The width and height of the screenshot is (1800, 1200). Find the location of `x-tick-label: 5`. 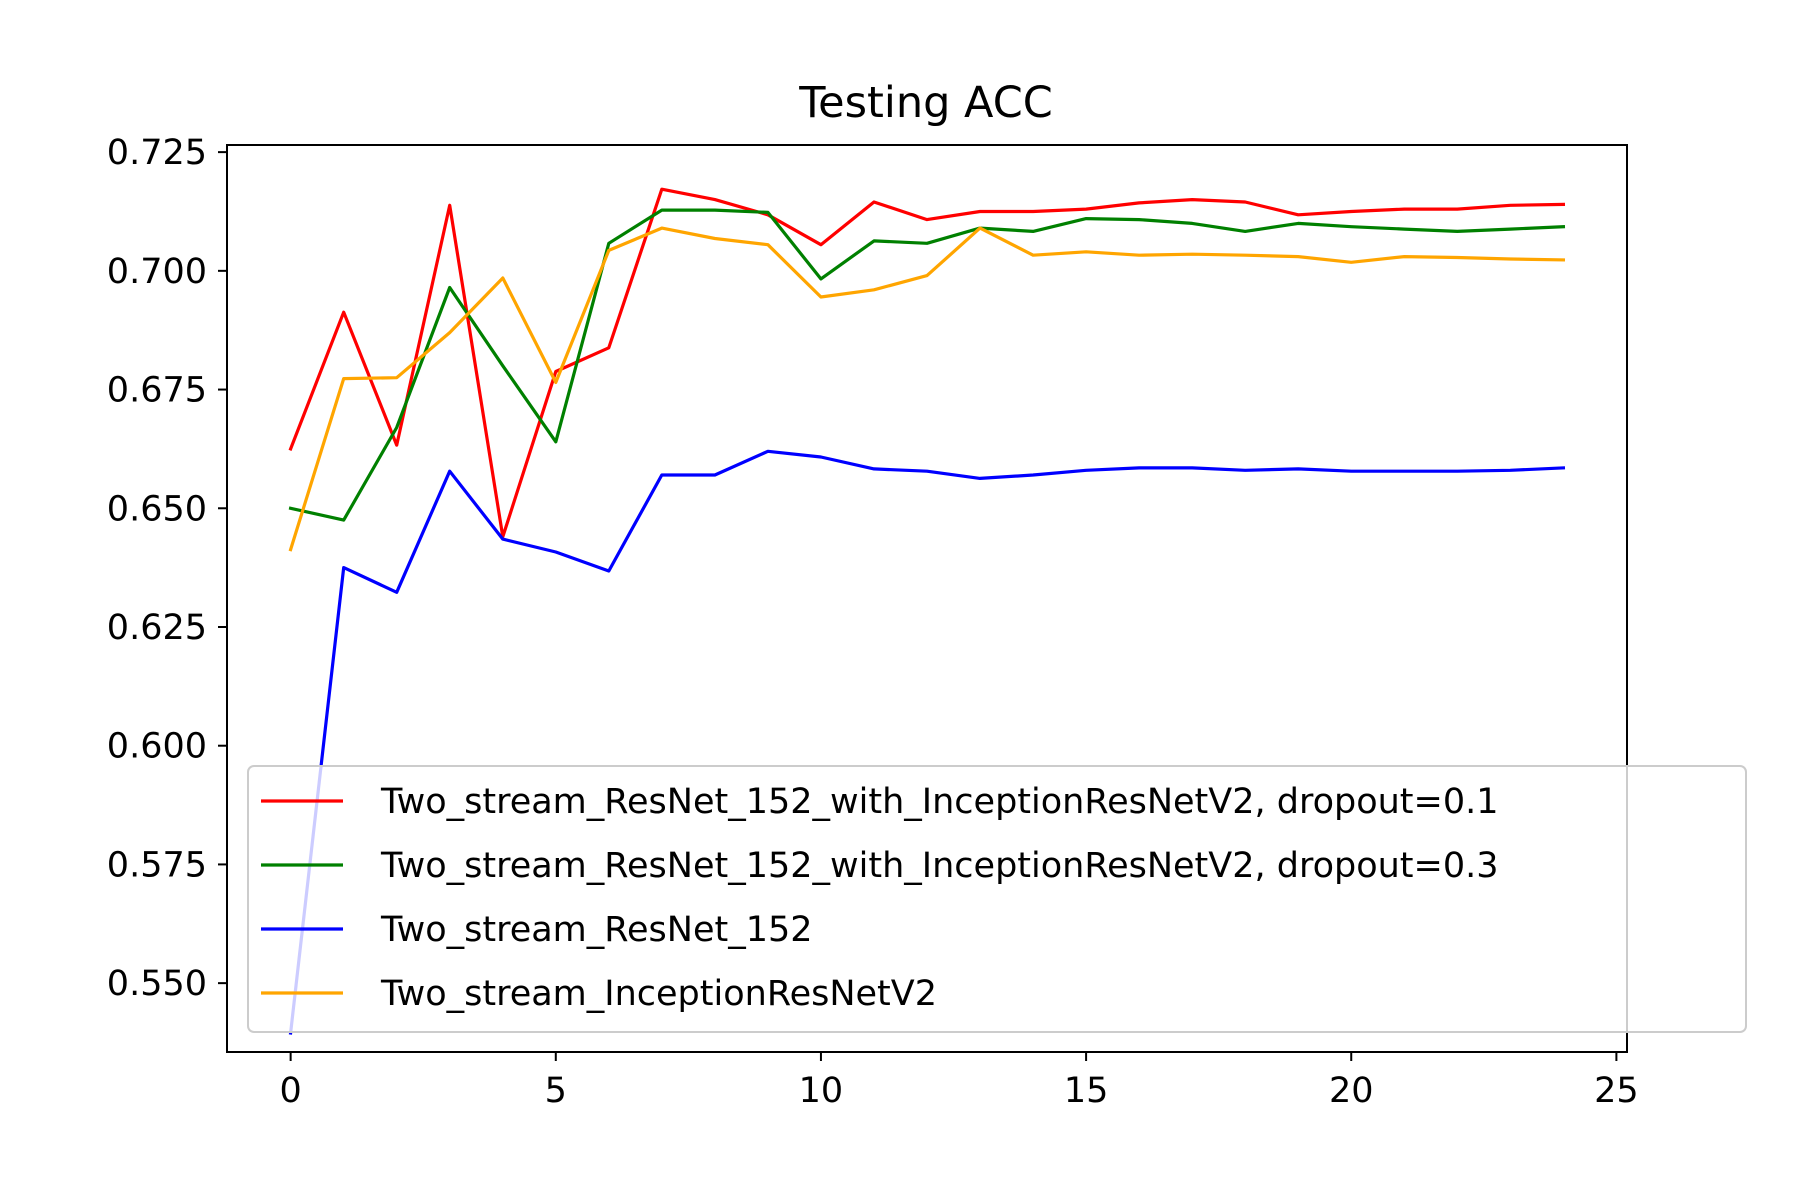

x-tick-label: 5 is located at coordinates (556, 1091).